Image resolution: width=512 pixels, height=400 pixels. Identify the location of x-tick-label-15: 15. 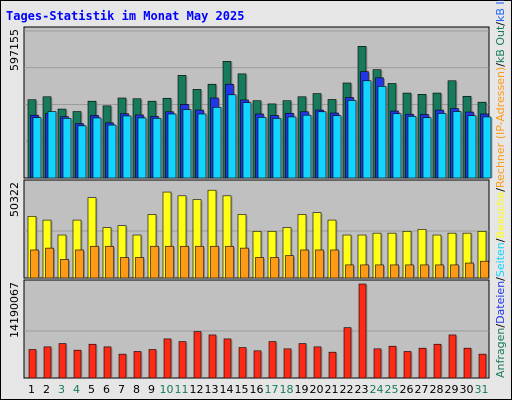
(242, 389).